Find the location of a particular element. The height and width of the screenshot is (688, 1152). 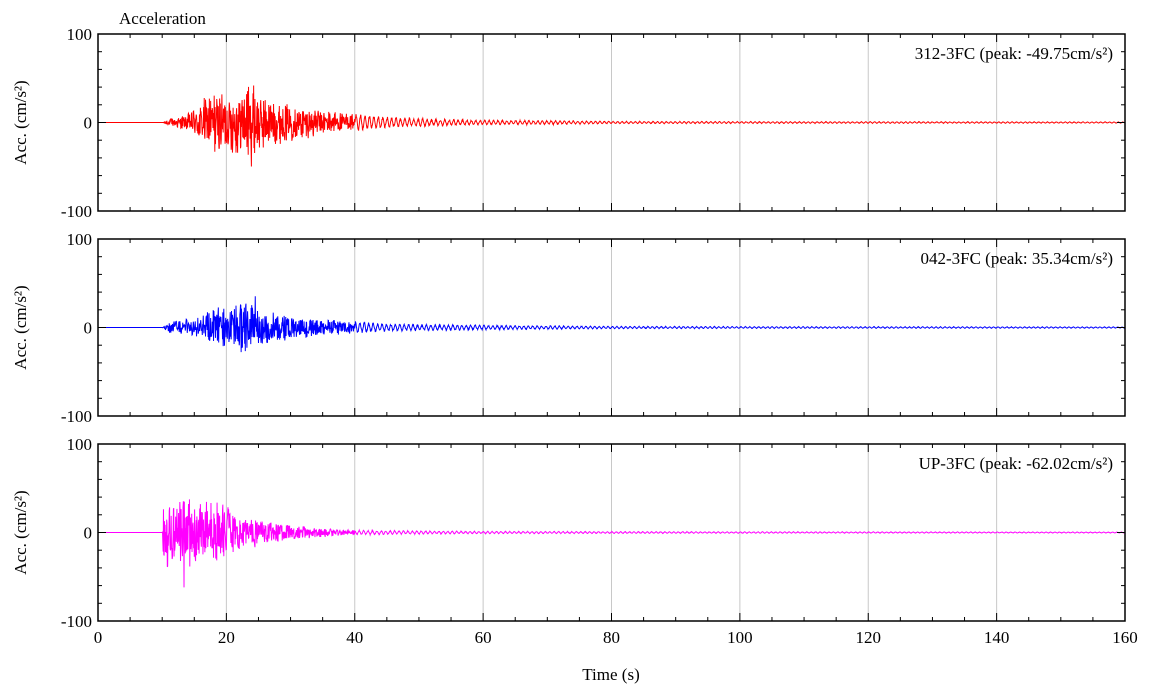

peak-label: UP-3FC (peak: -62.02cm/s²) is located at coordinates (1016, 463).